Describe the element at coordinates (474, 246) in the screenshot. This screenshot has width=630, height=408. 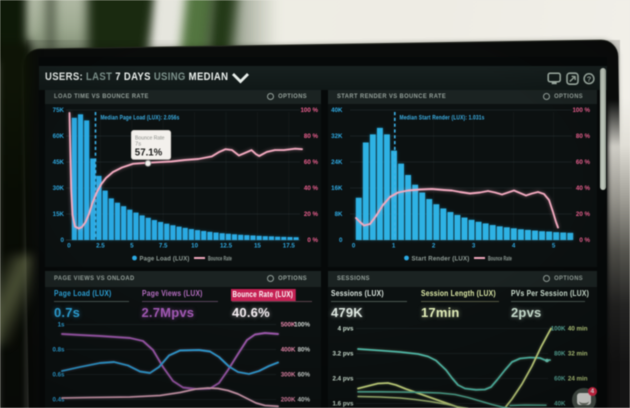
I see `svg-text: 3` at that location.